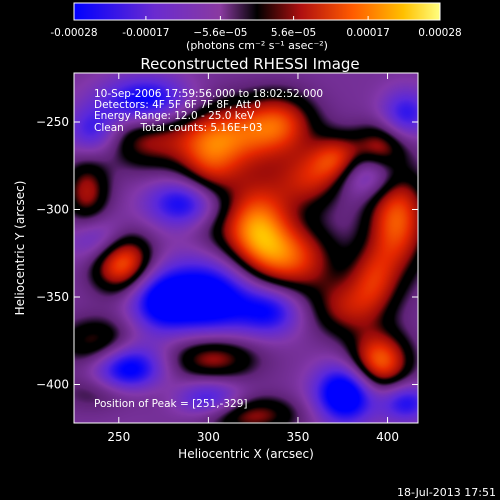  I want to click on y-tick-label: −300, so click(52, 210).